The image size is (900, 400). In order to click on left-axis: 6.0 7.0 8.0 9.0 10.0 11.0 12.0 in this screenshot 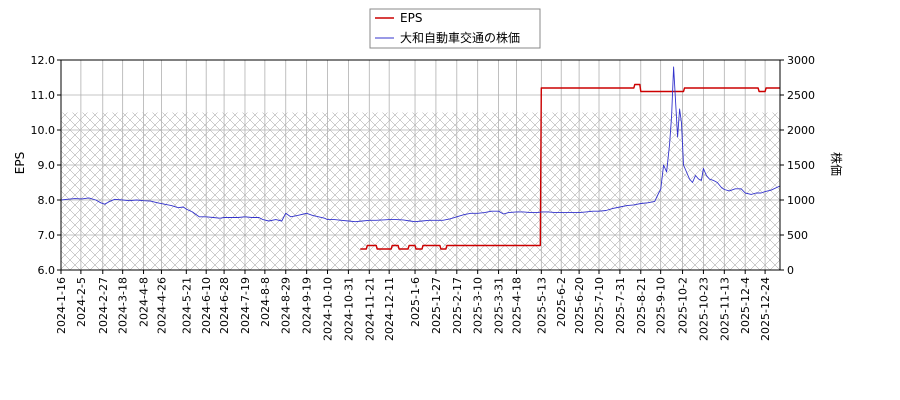, I will do `click(46, 165)`.